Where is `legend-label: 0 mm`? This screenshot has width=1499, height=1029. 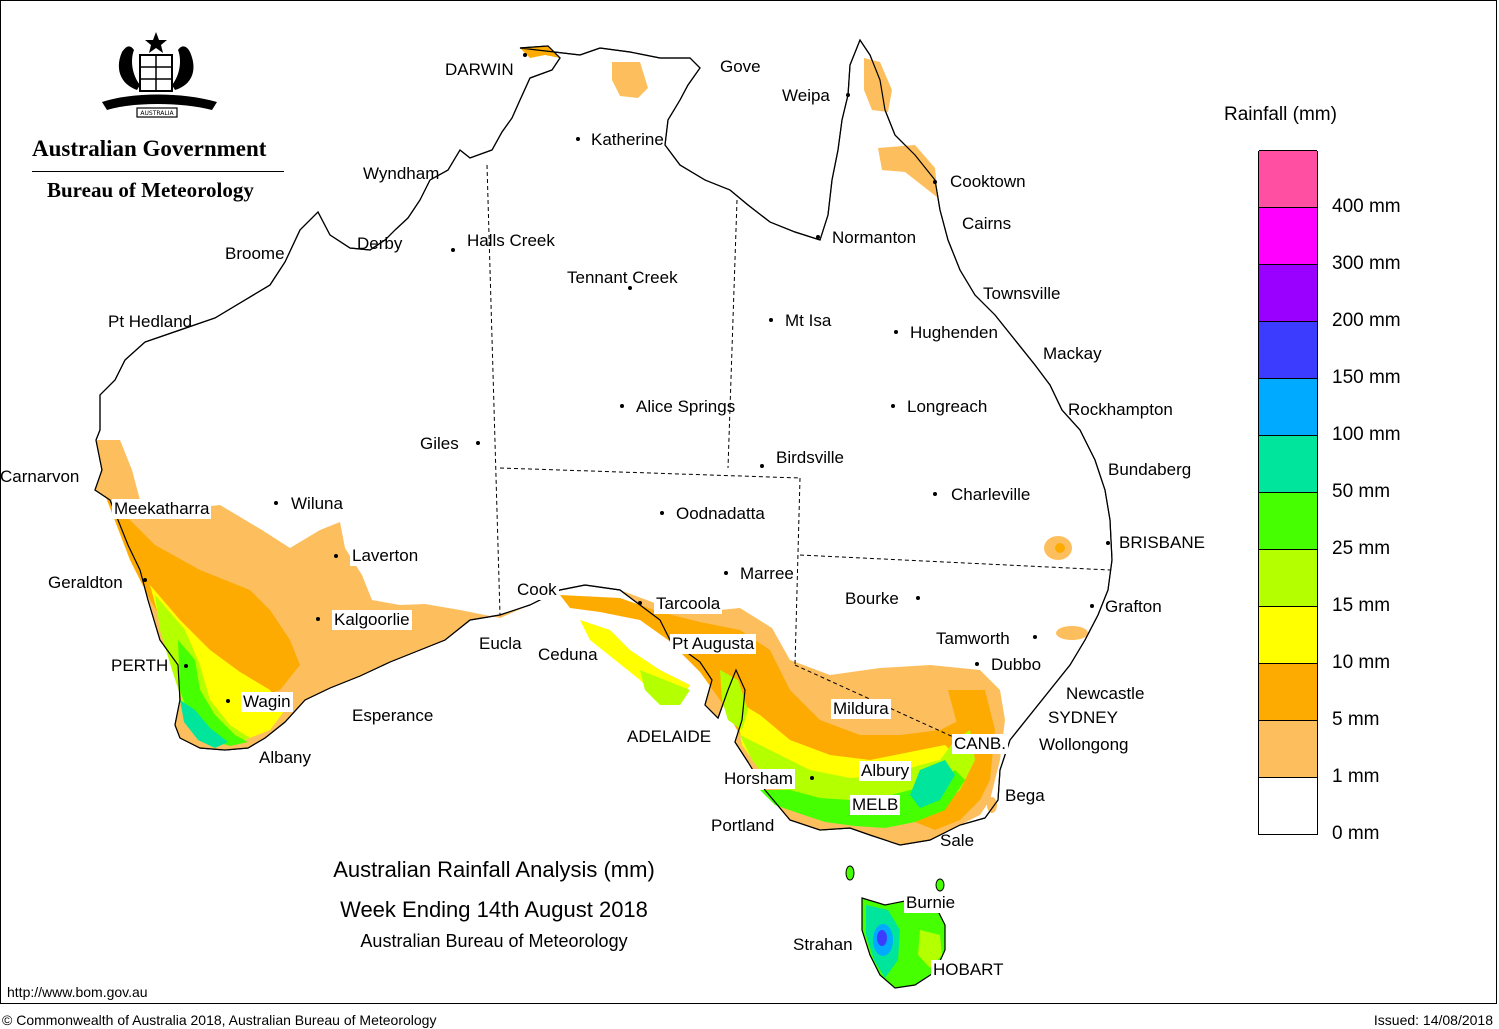 legend-label: 0 mm is located at coordinates (1356, 833).